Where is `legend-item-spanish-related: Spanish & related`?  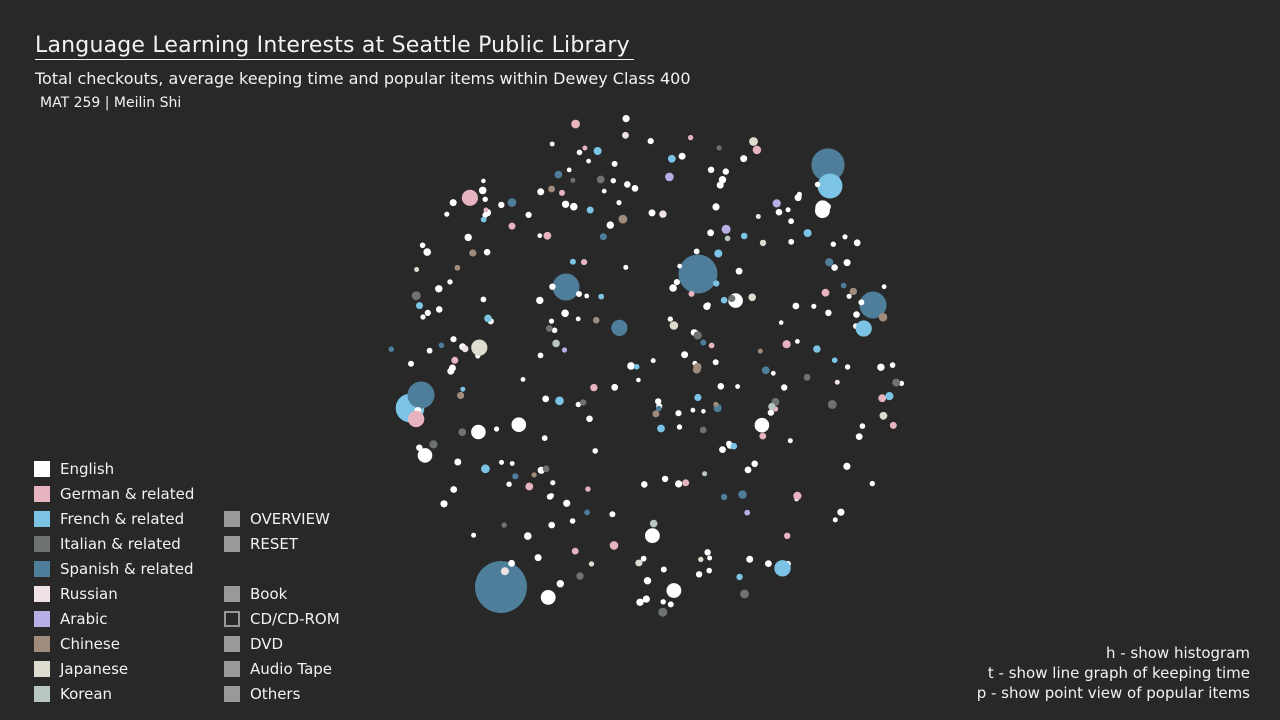
legend-item-spanish-related: Spanish & related is located at coordinates (114, 568).